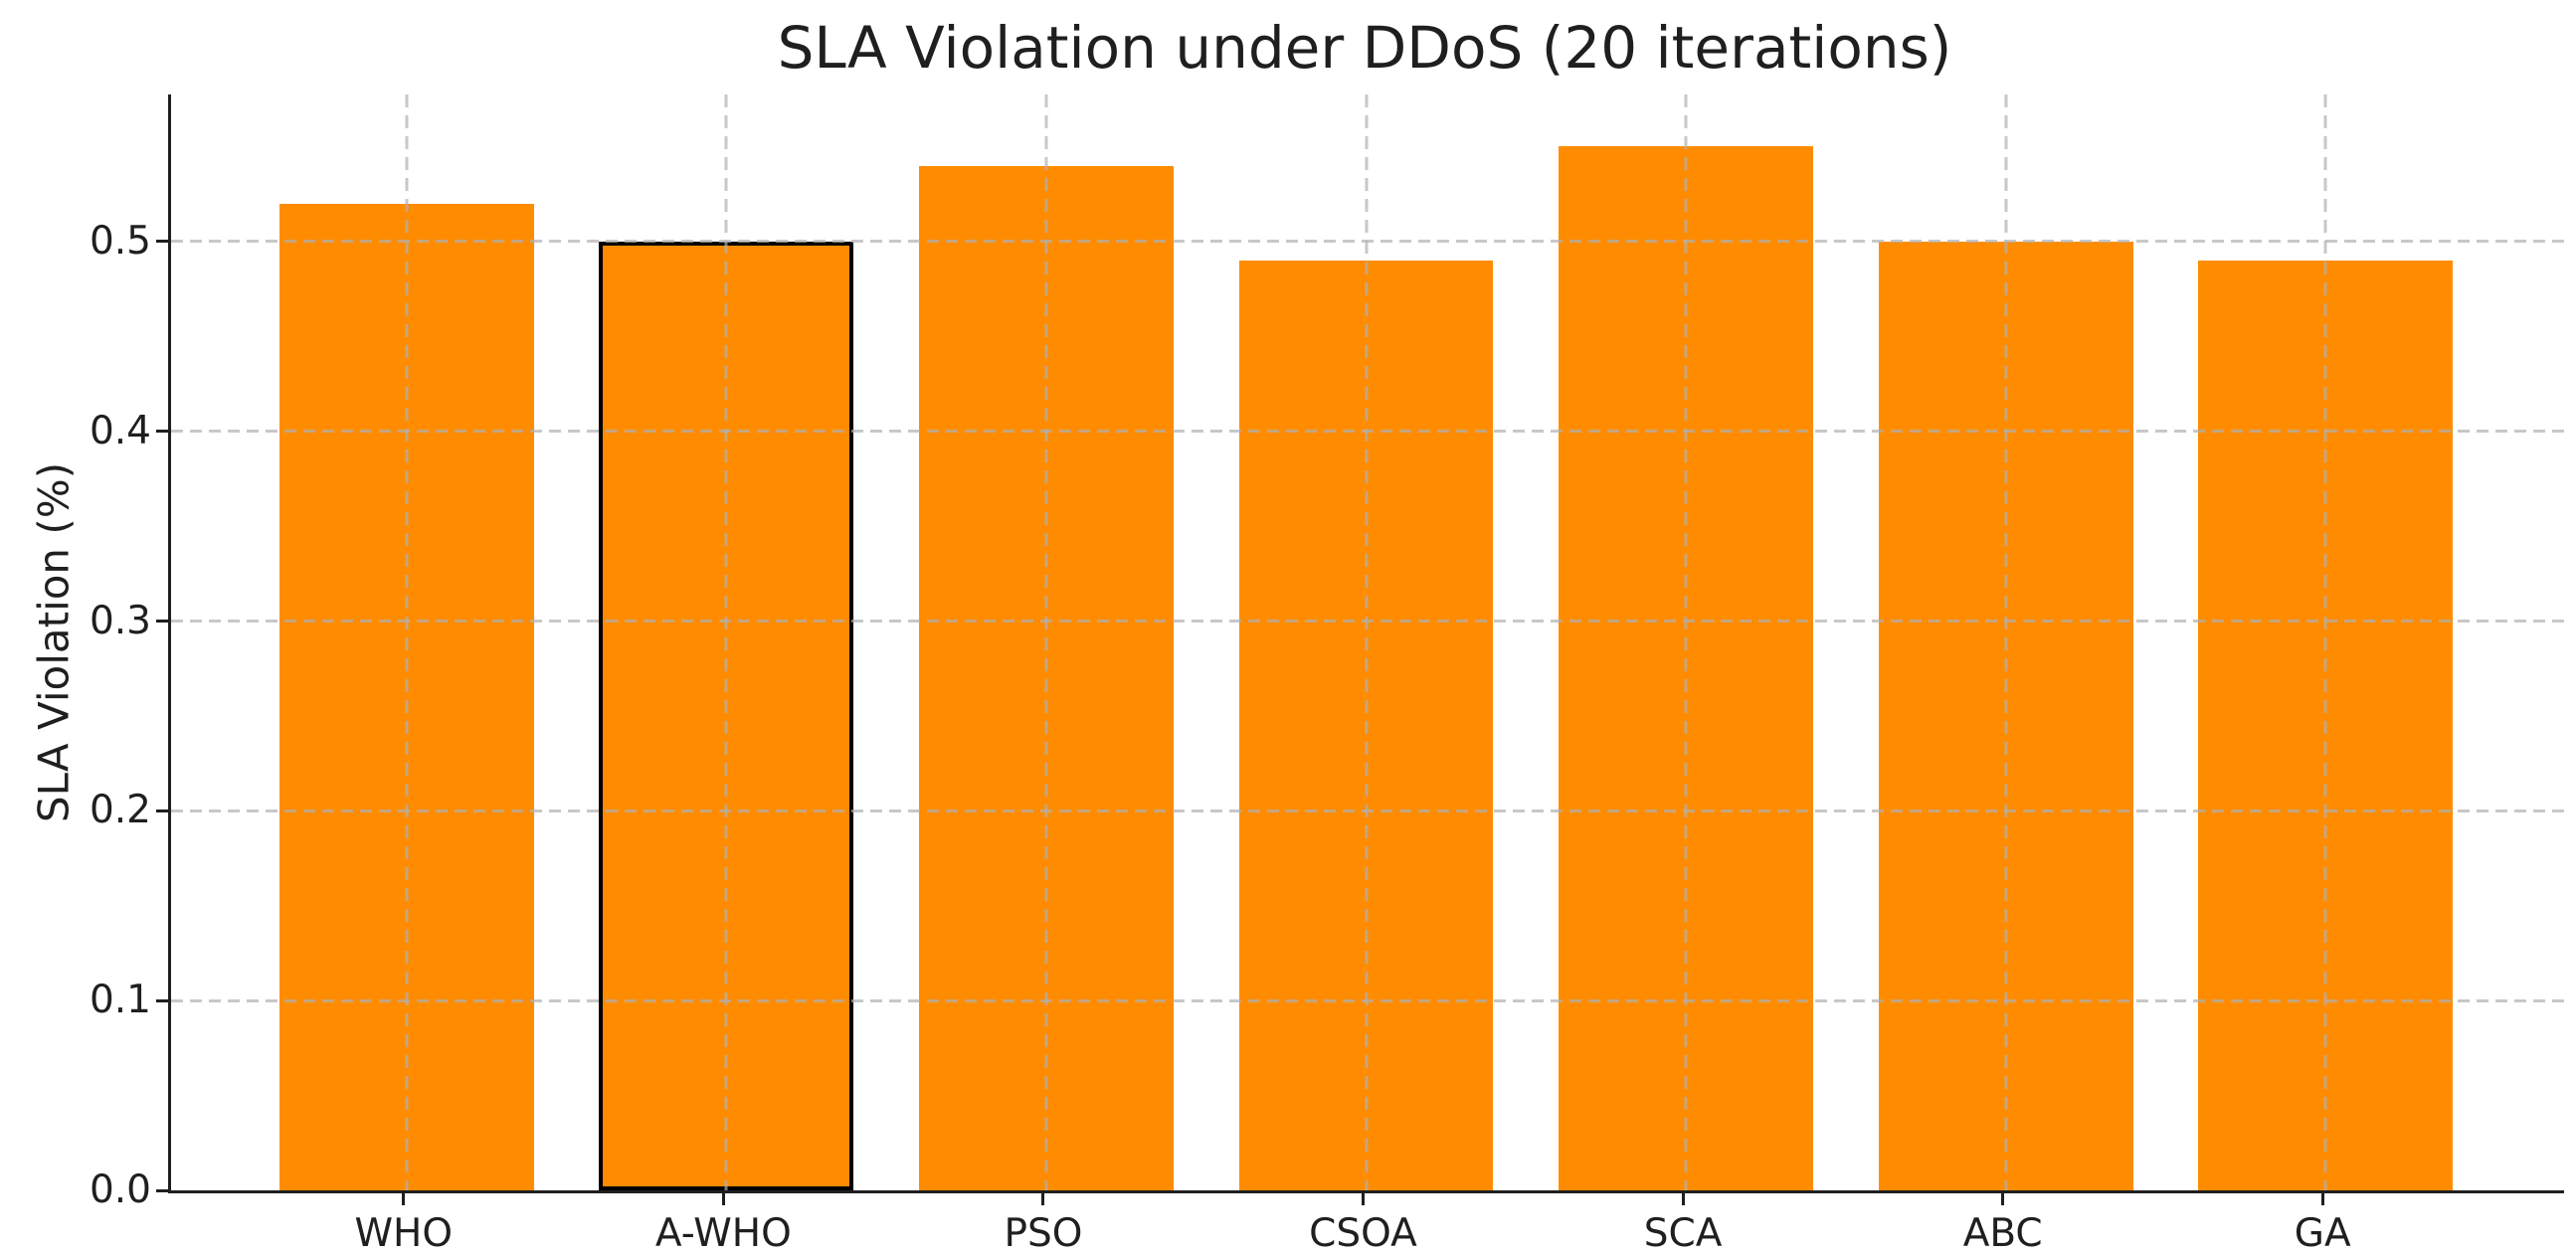  Describe the element at coordinates (1366, 725) in the screenshot. I see `bar-CSOA` at that location.